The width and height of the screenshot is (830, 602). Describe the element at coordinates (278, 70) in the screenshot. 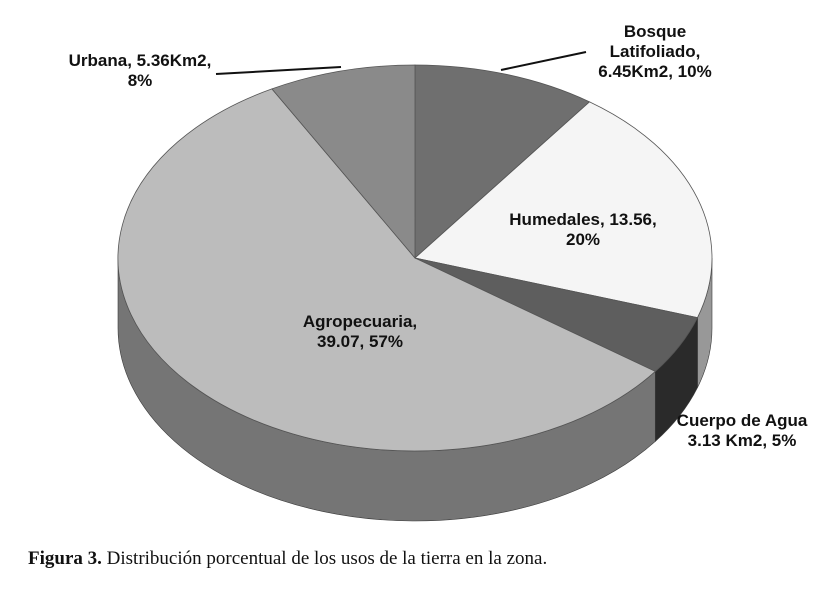

I see `leader-line-urbana` at that location.